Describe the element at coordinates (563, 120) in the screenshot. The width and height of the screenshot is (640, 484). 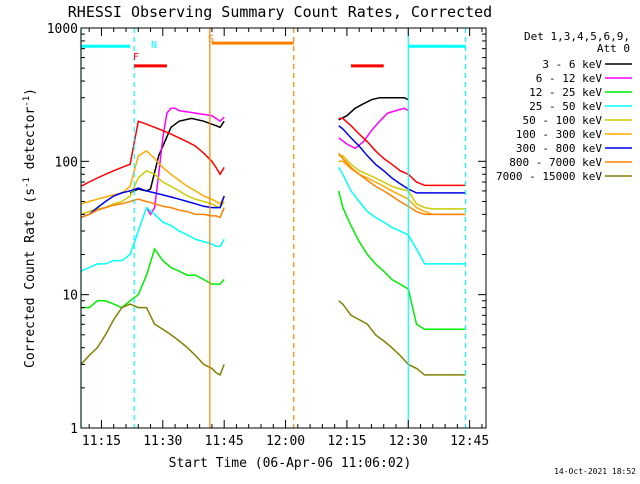
I see `legend-entry-label-4: 50 - 100 keV` at that location.